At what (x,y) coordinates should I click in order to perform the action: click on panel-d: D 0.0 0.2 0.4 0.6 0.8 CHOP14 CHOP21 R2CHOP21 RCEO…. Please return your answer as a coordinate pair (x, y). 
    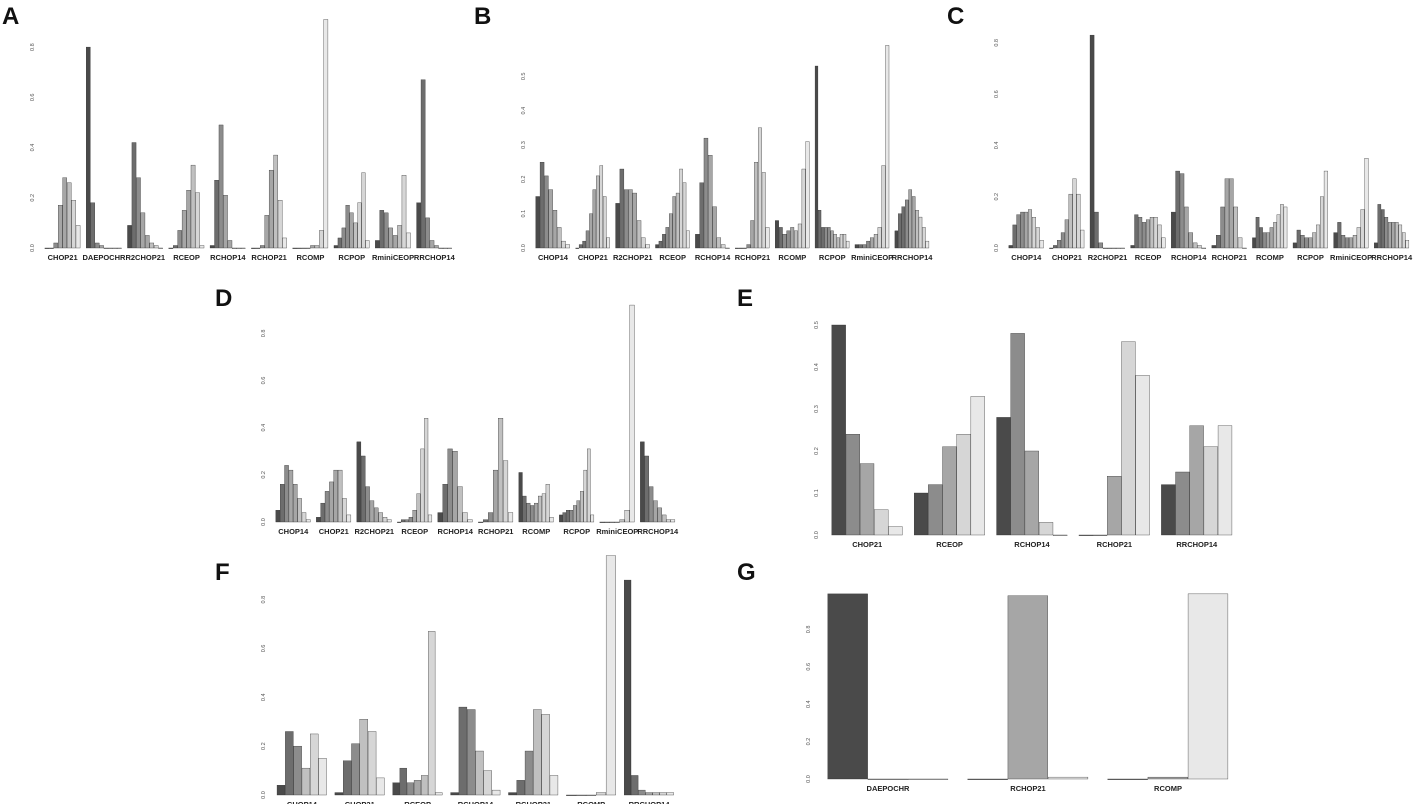
    Looking at the image, I should click on (447, 410).